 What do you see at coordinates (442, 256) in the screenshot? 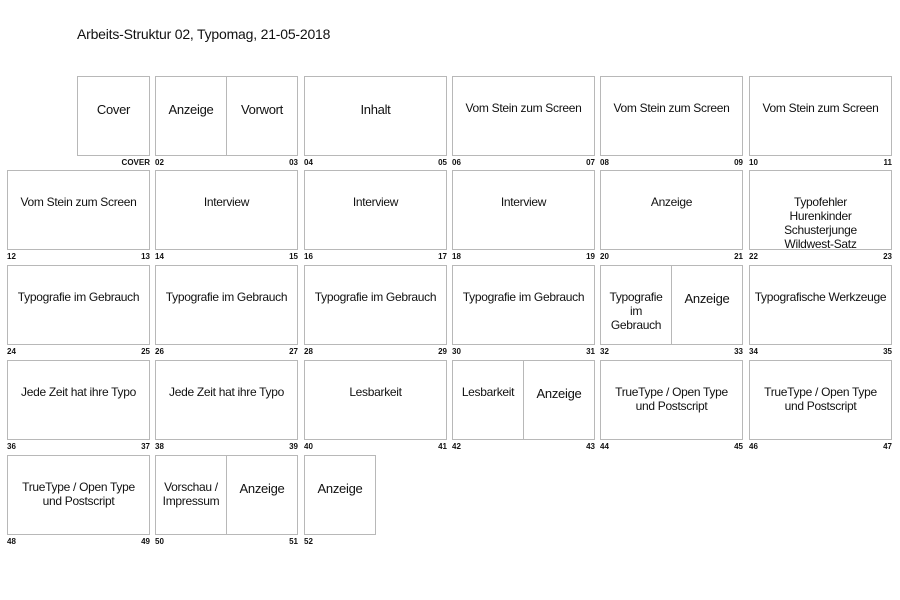
I see `page-number-right: 17` at bounding box center [442, 256].